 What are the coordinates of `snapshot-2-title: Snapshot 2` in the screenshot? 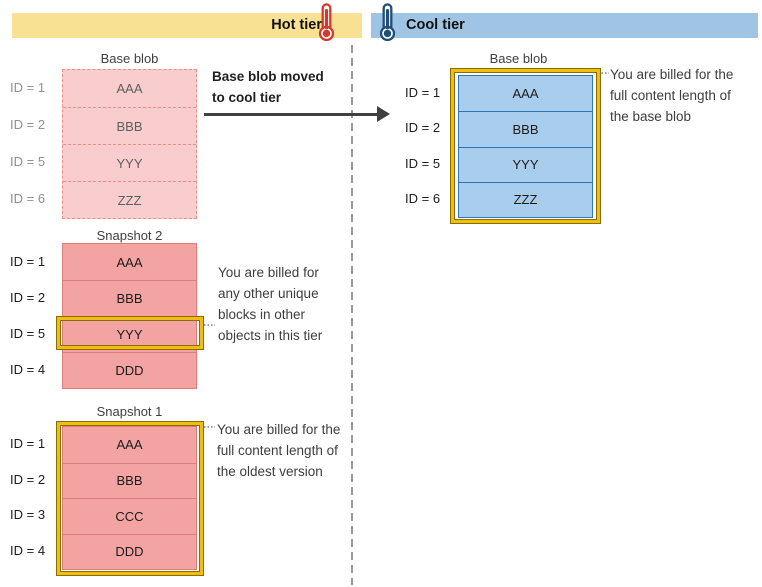 It's located at (129, 235).